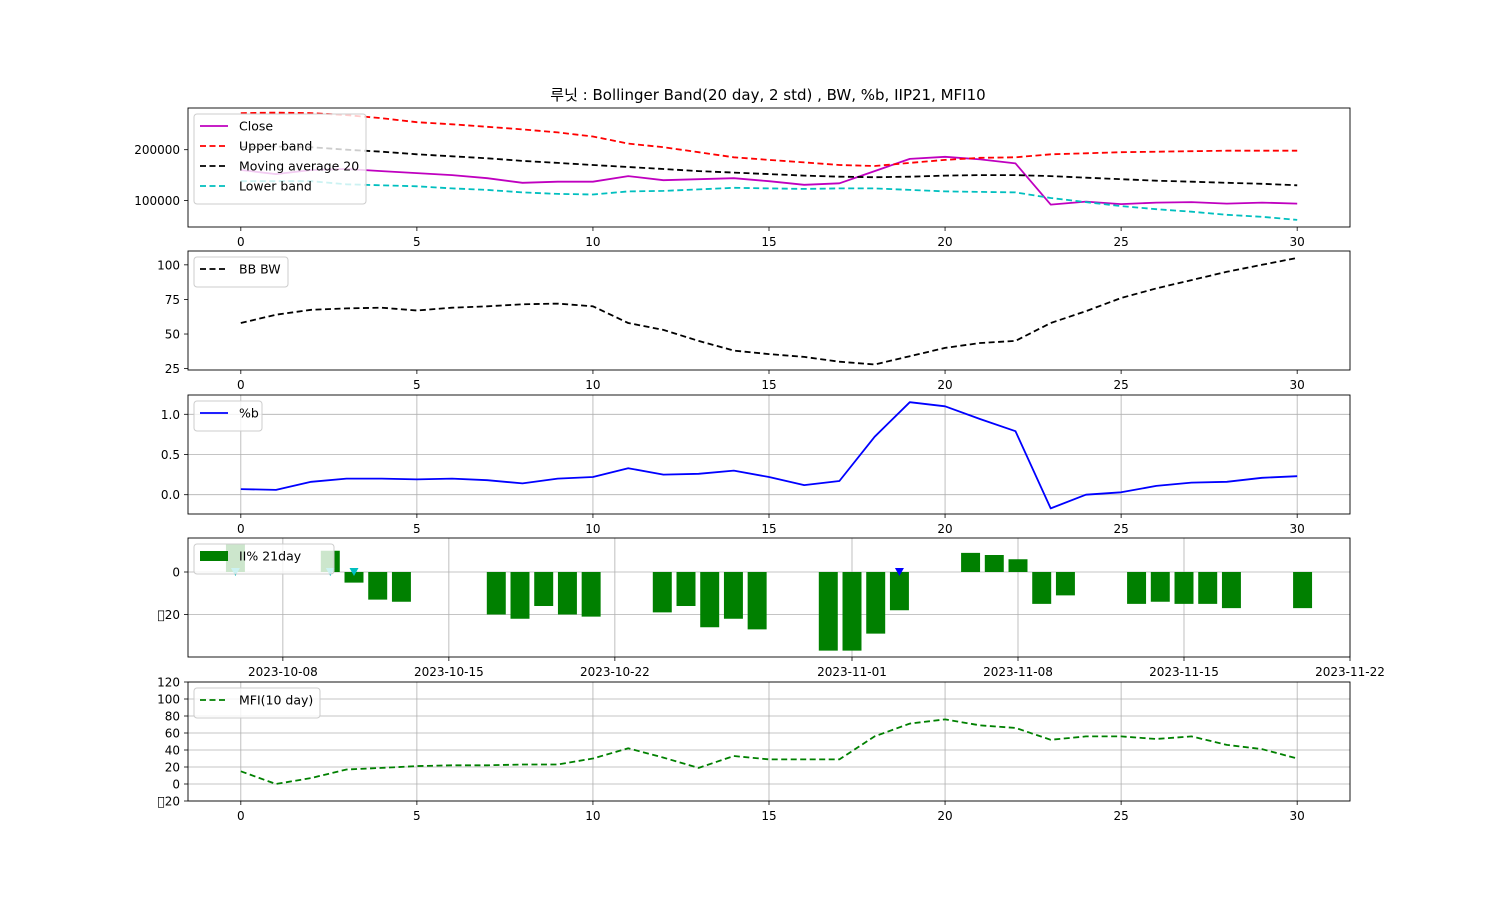 The width and height of the screenshot is (1500, 900). Describe the element at coordinates (1350, 672) in the screenshot. I see `x-tick-label: 2023-11-22` at that location.